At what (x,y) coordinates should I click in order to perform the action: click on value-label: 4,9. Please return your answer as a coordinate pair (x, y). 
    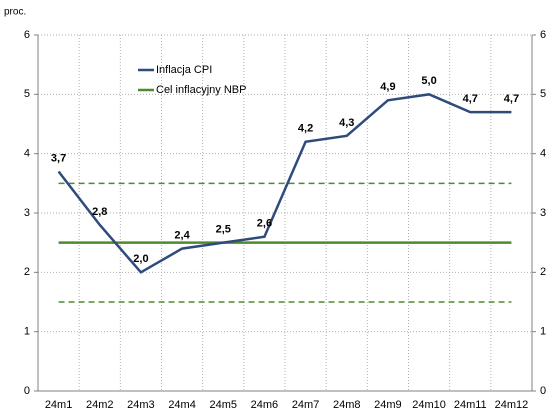
    Looking at the image, I should click on (387, 87).